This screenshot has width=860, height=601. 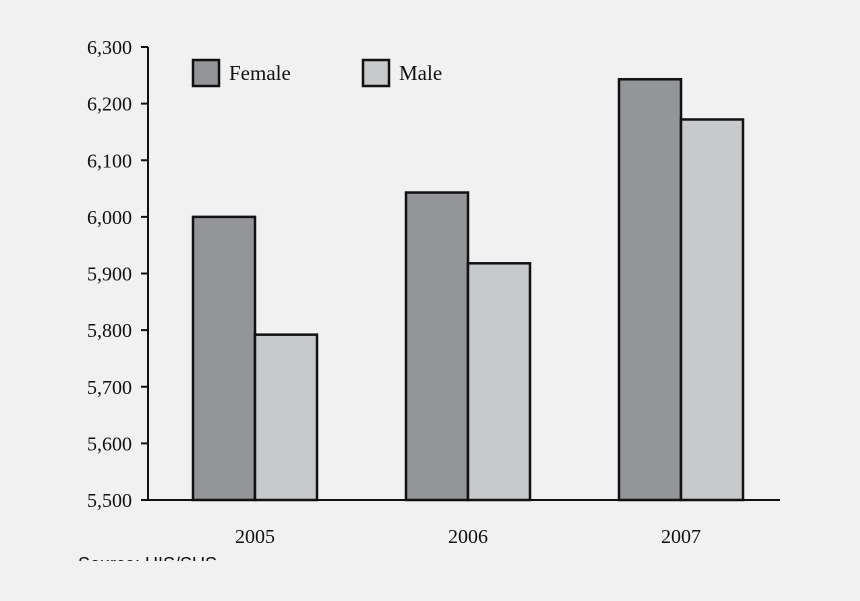 What do you see at coordinates (650, 290) in the screenshot?
I see `bar-female-2007` at bounding box center [650, 290].